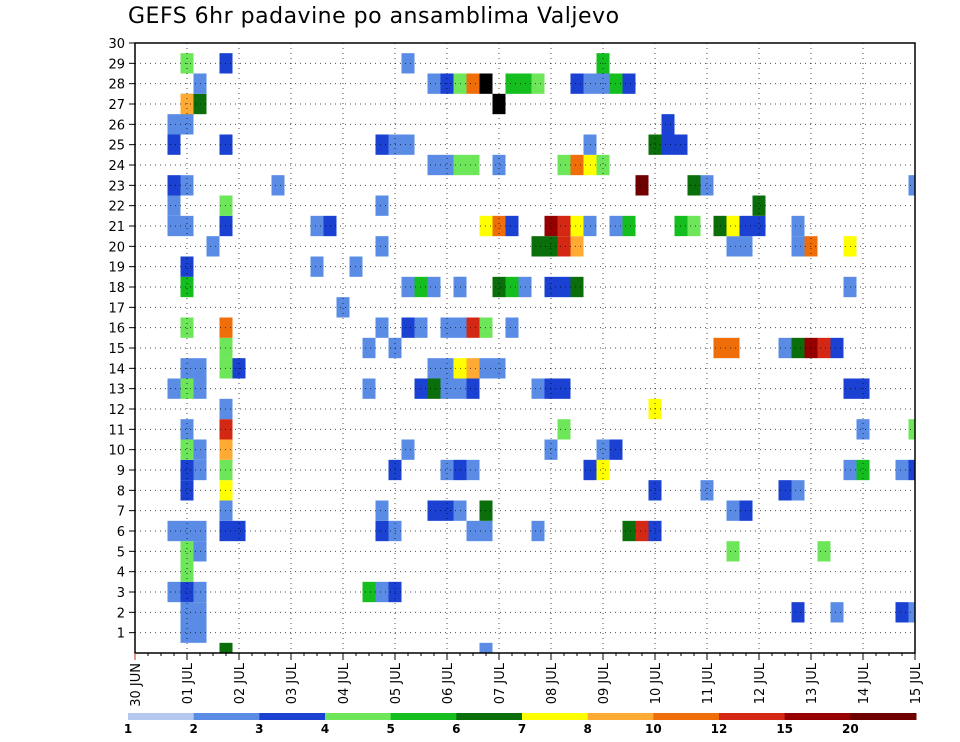 This screenshot has width=960, height=742. What do you see at coordinates (116, 166) in the screenshot?
I see `y-tick-label: 24` at bounding box center [116, 166].